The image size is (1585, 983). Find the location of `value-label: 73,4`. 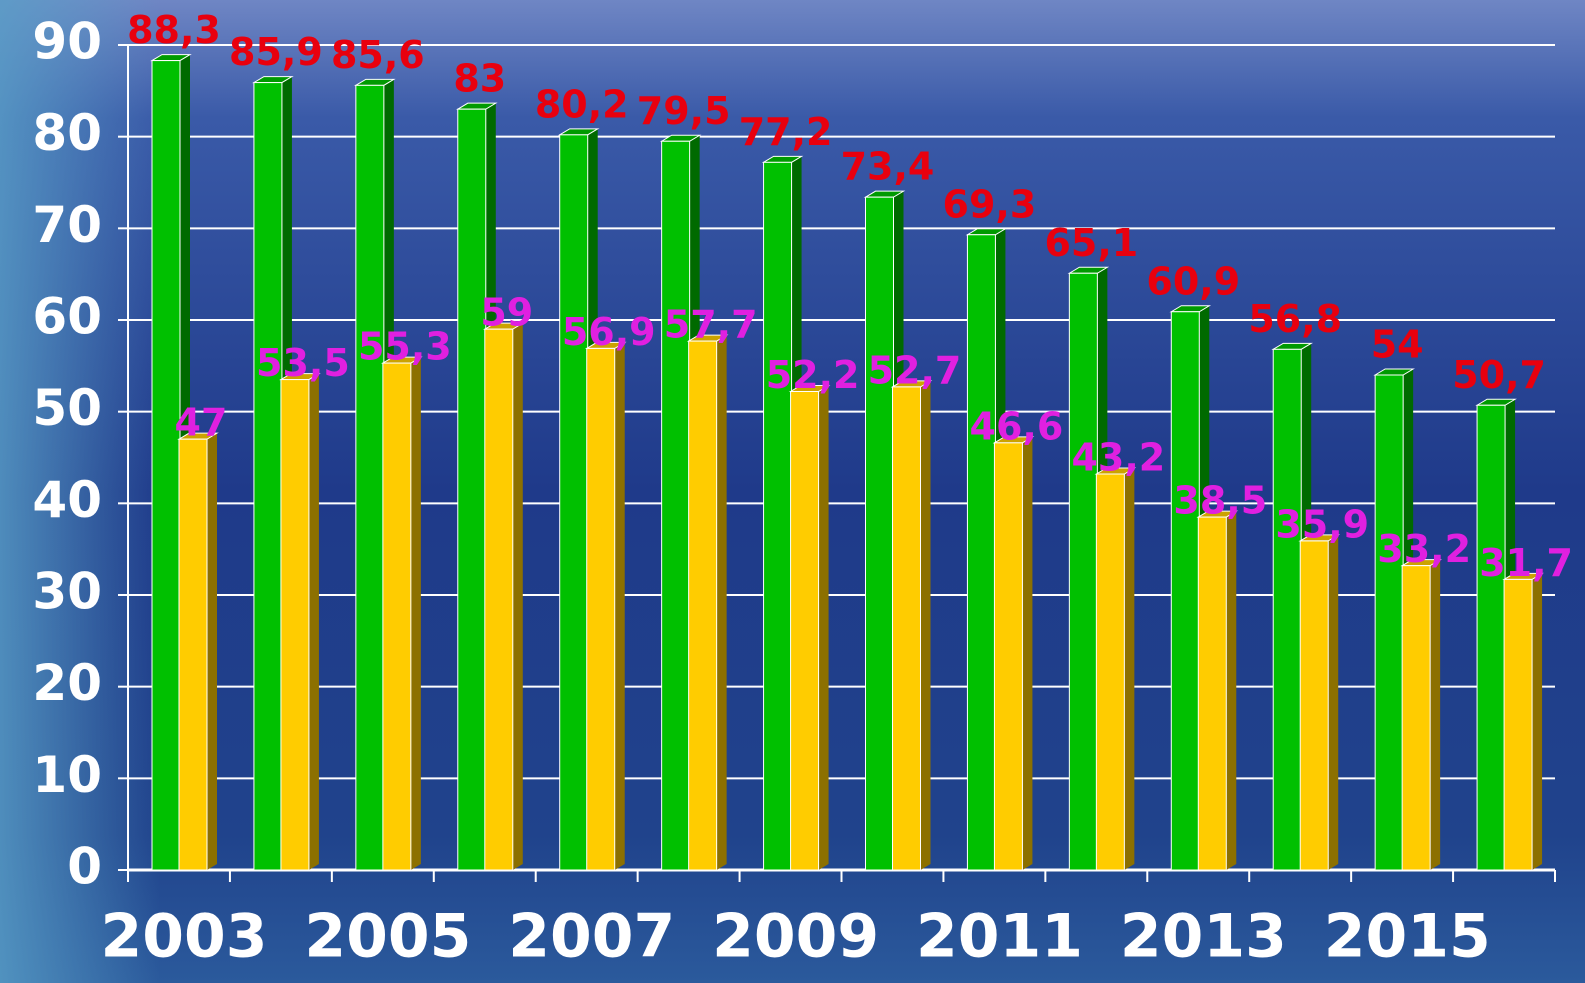

value-label: 73,4 is located at coordinates (888, 167).